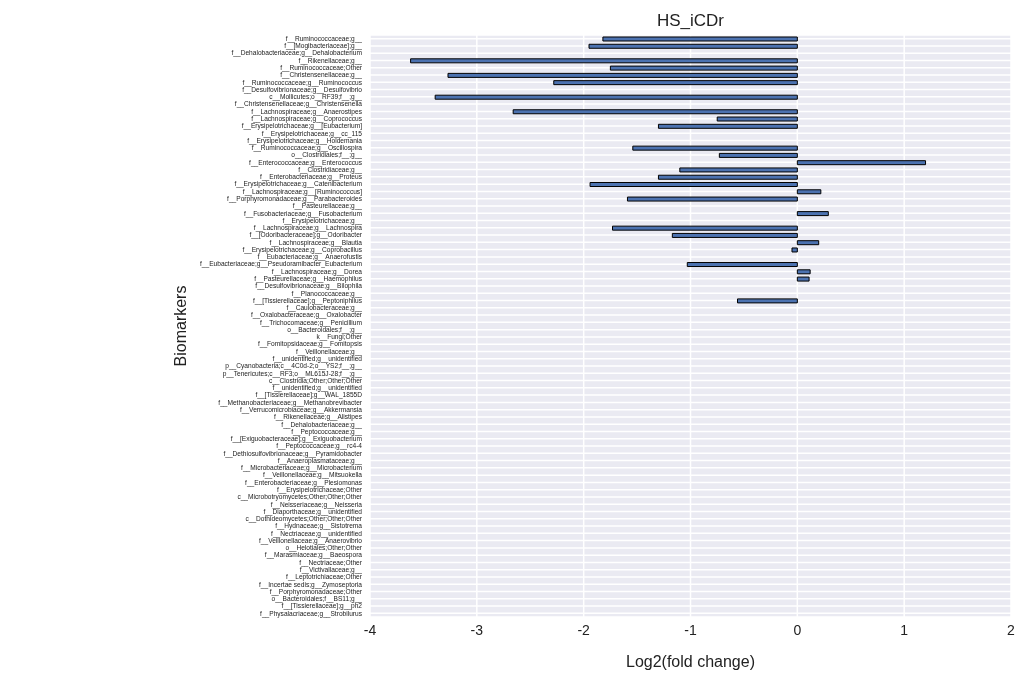  What do you see at coordinates (904, 629) in the screenshot?
I see `x-tick-label: 1` at bounding box center [904, 629].